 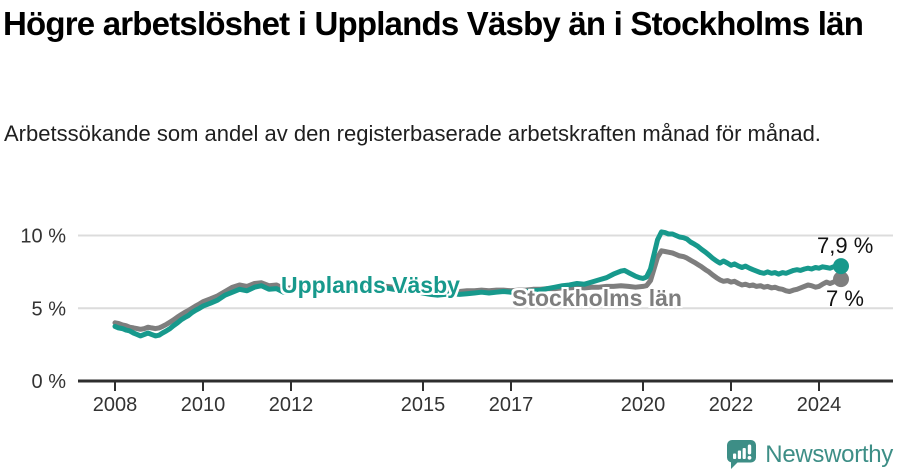 What do you see at coordinates (597, 298) in the screenshot?
I see `series-label-stockholms-lan: Stockholms län` at bounding box center [597, 298].